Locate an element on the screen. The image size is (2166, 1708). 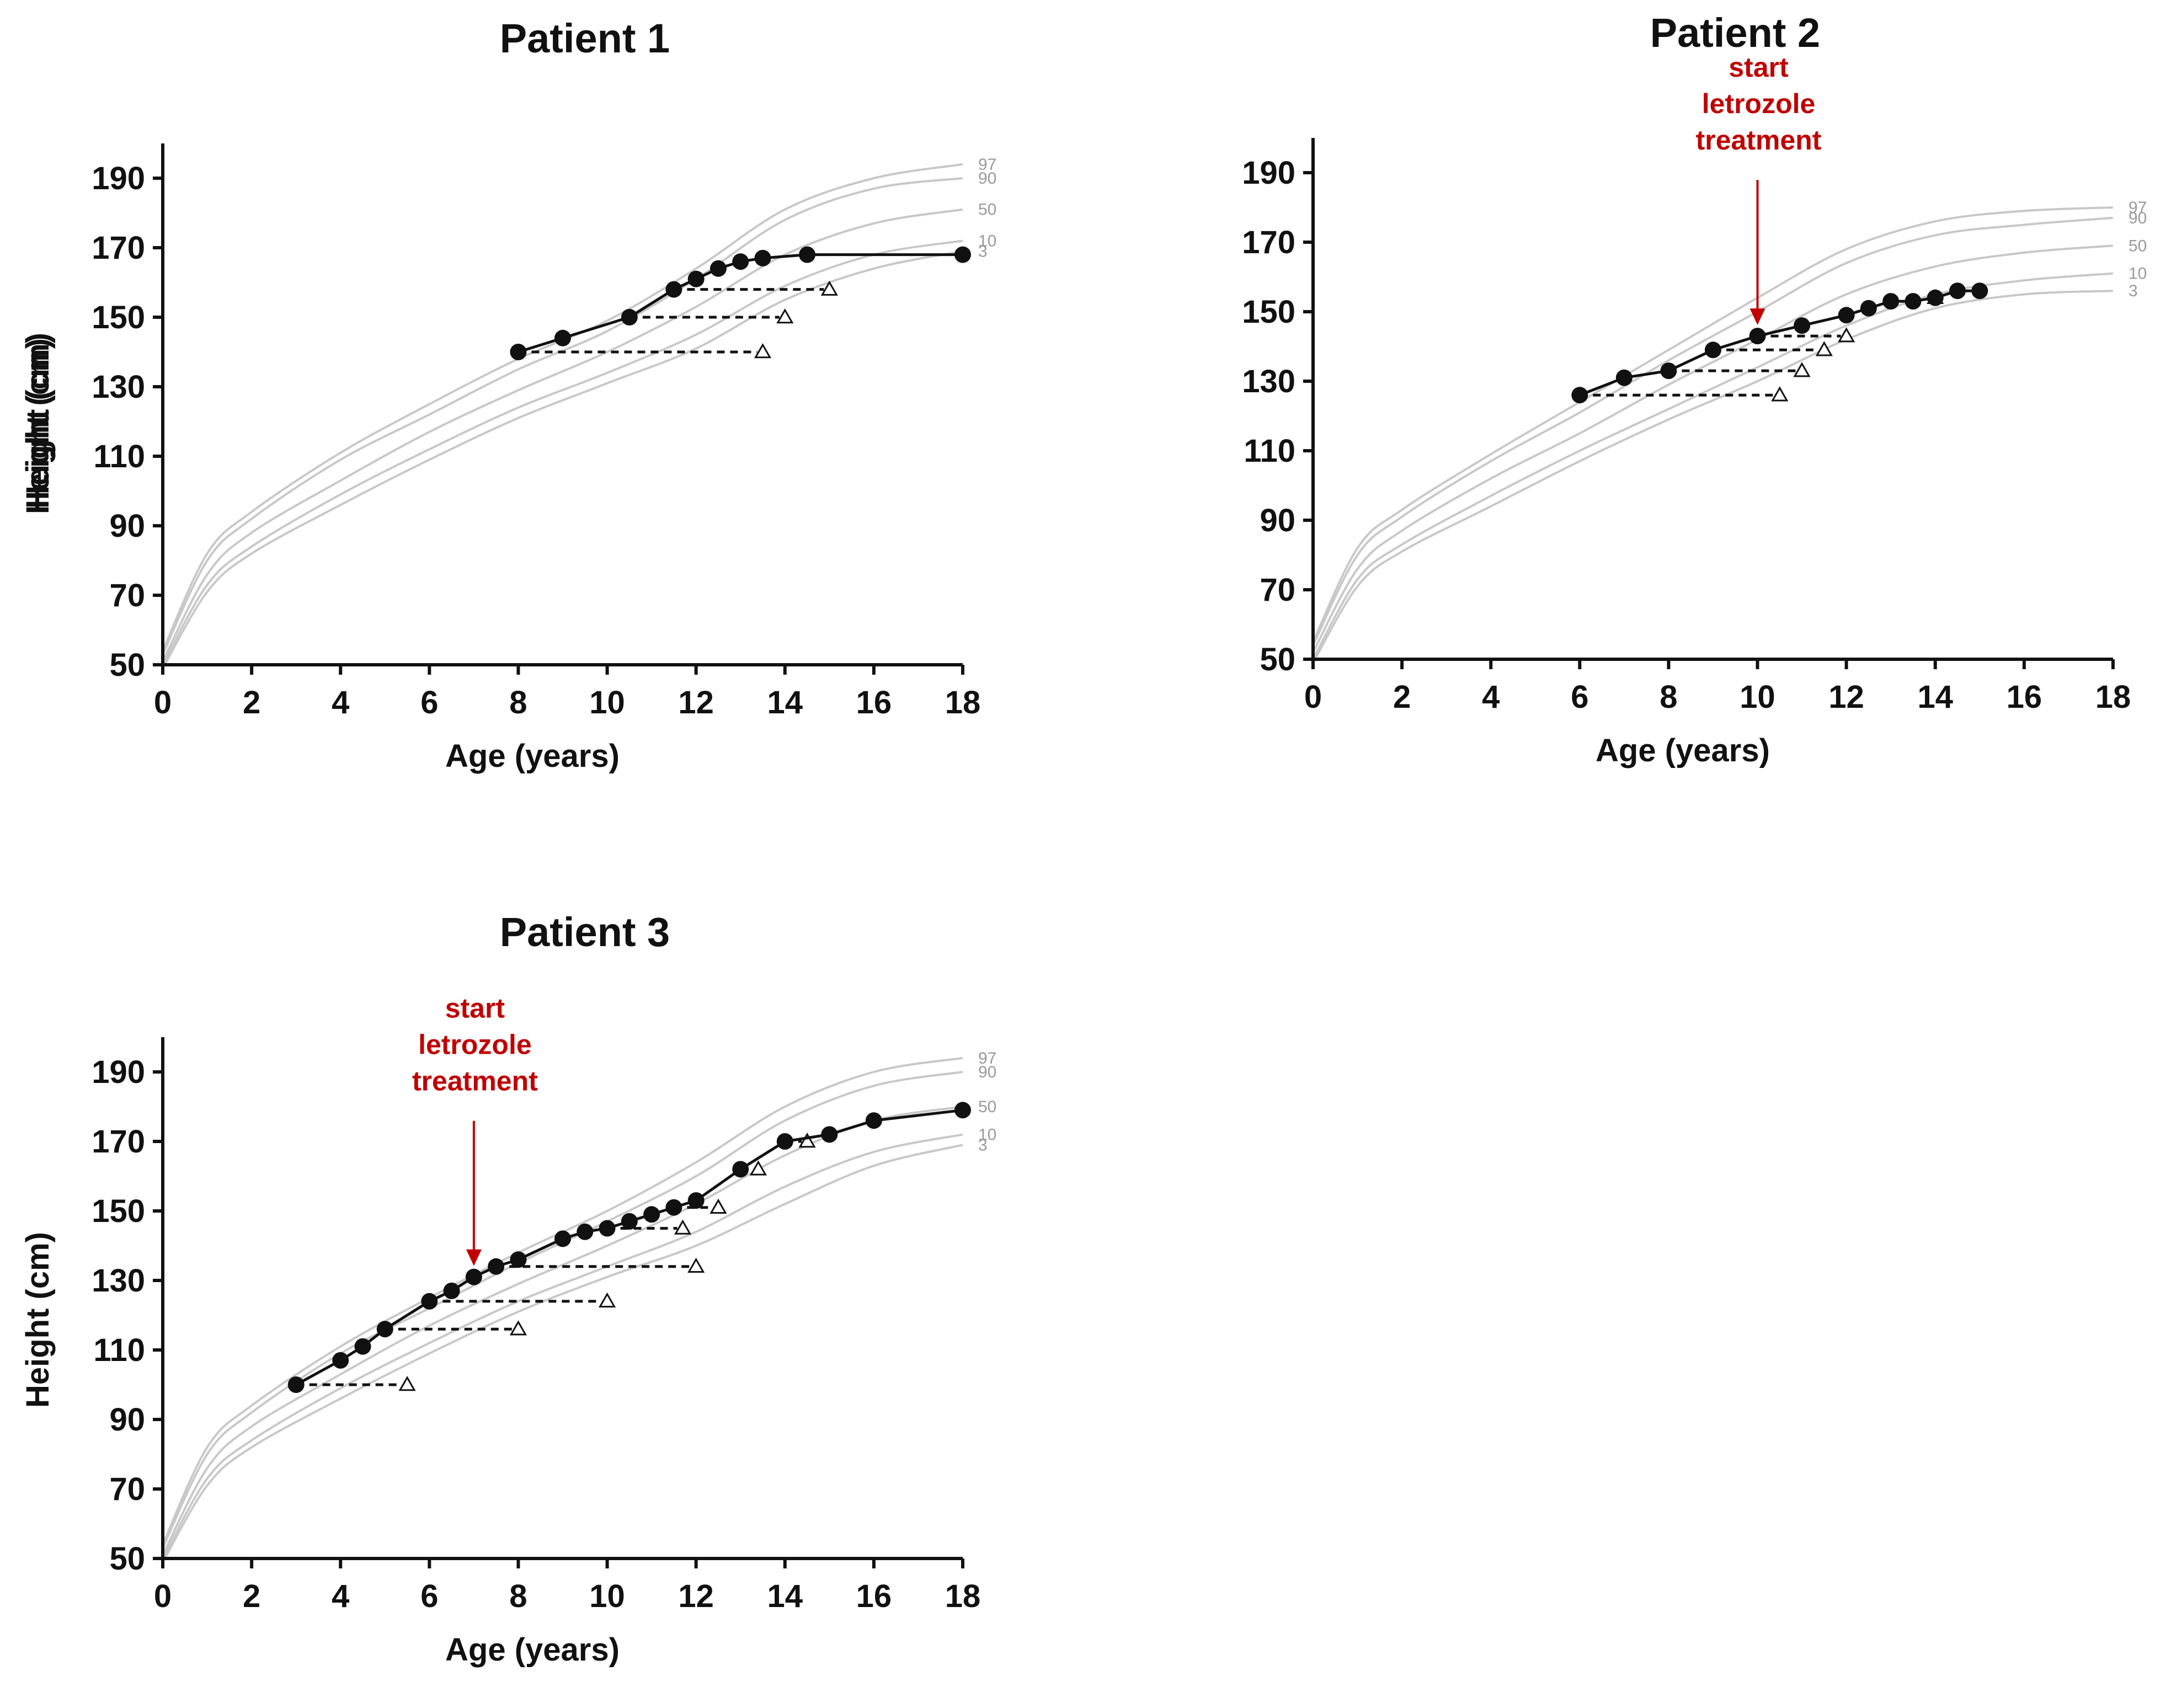
annotation-text: start is located at coordinates (475, 1008).